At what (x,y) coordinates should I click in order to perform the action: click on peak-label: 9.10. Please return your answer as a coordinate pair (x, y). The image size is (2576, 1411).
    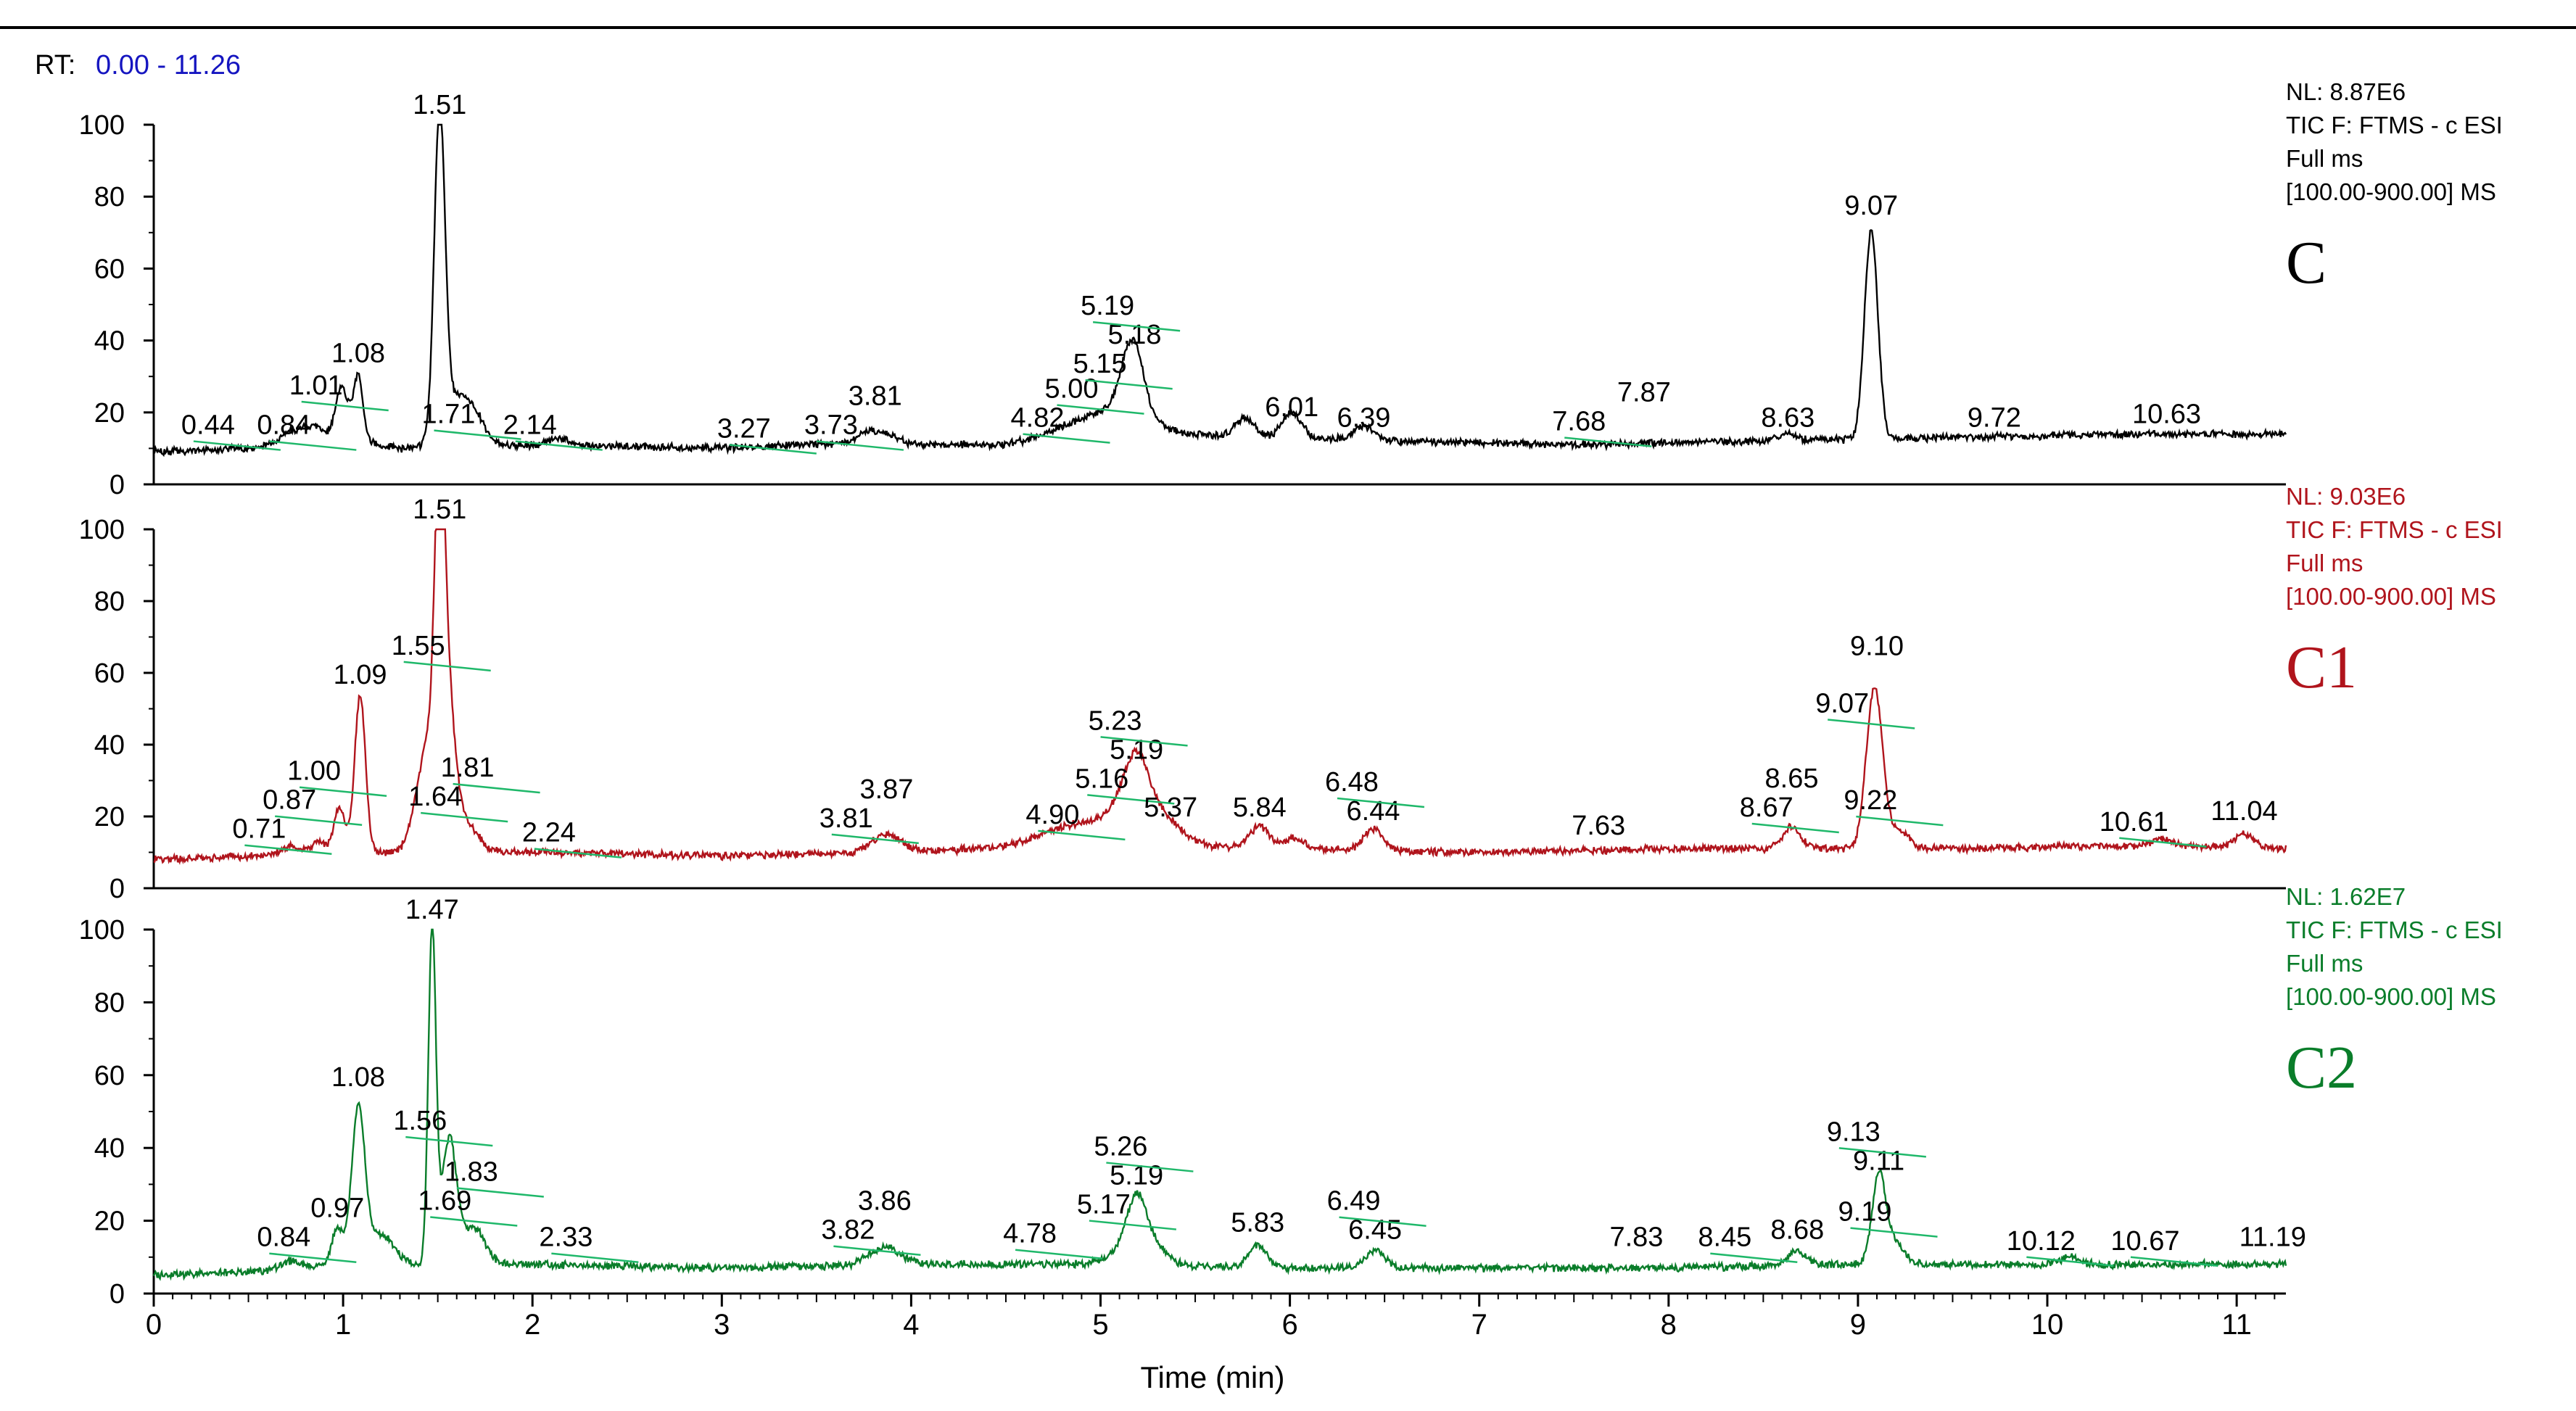
    Looking at the image, I should click on (1877, 646).